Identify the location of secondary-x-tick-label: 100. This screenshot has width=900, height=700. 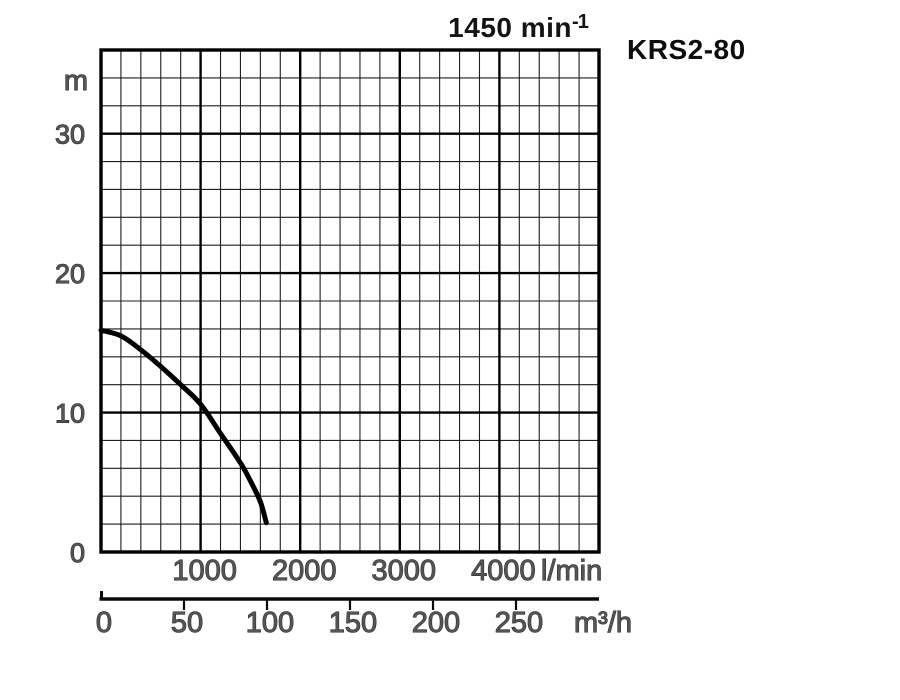
(270, 623).